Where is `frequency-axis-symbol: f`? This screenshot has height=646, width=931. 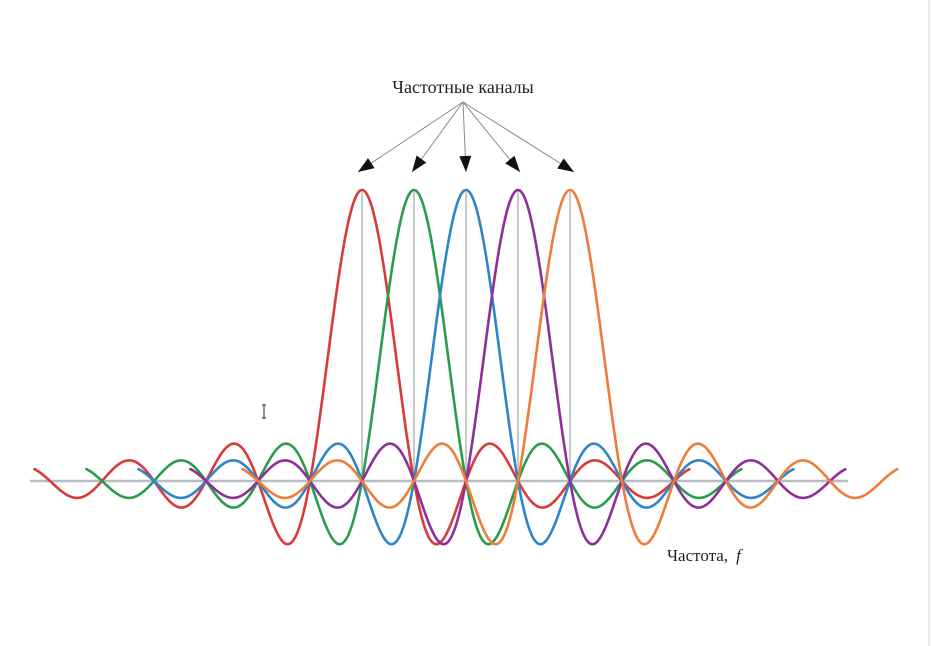 frequency-axis-symbol: f is located at coordinates (739, 555).